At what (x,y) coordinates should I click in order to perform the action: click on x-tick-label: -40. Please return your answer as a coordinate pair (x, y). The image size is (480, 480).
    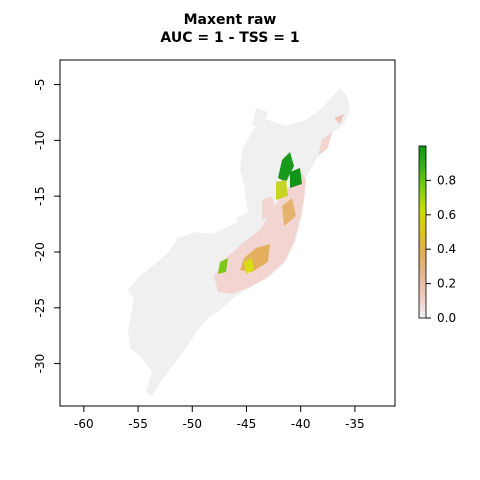
    Looking at the image, I should click on (301, 424).